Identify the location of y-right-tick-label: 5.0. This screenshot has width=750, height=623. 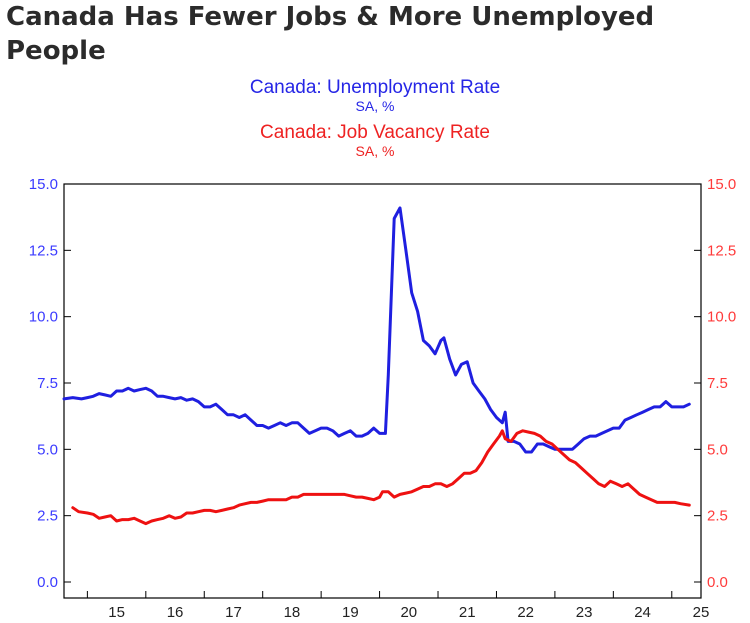
(717, 449).